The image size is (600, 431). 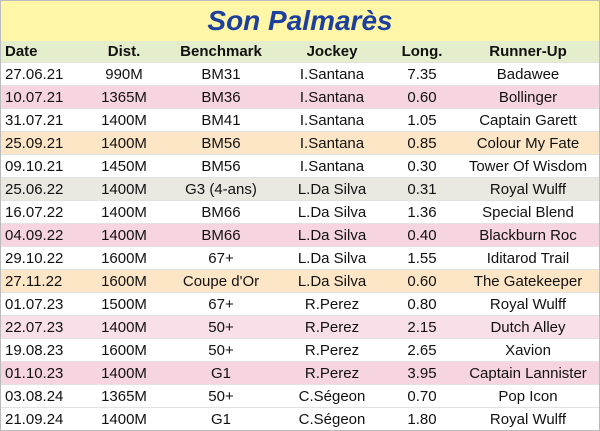 What do you see at coordinates (34, 235) in the screenshot?
I see `cell: 04.09.22` at bounding box center [34, 235].